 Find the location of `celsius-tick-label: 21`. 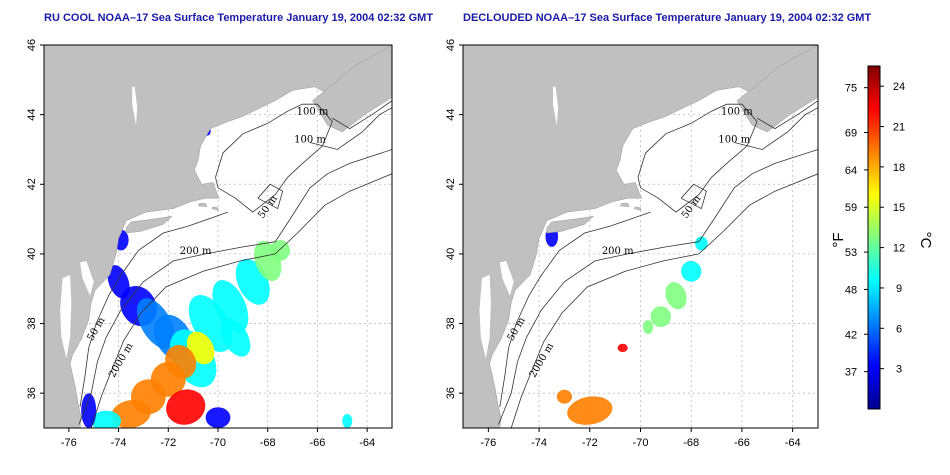

celsius-tick-label: 21 is located at coordinates (899, 128).